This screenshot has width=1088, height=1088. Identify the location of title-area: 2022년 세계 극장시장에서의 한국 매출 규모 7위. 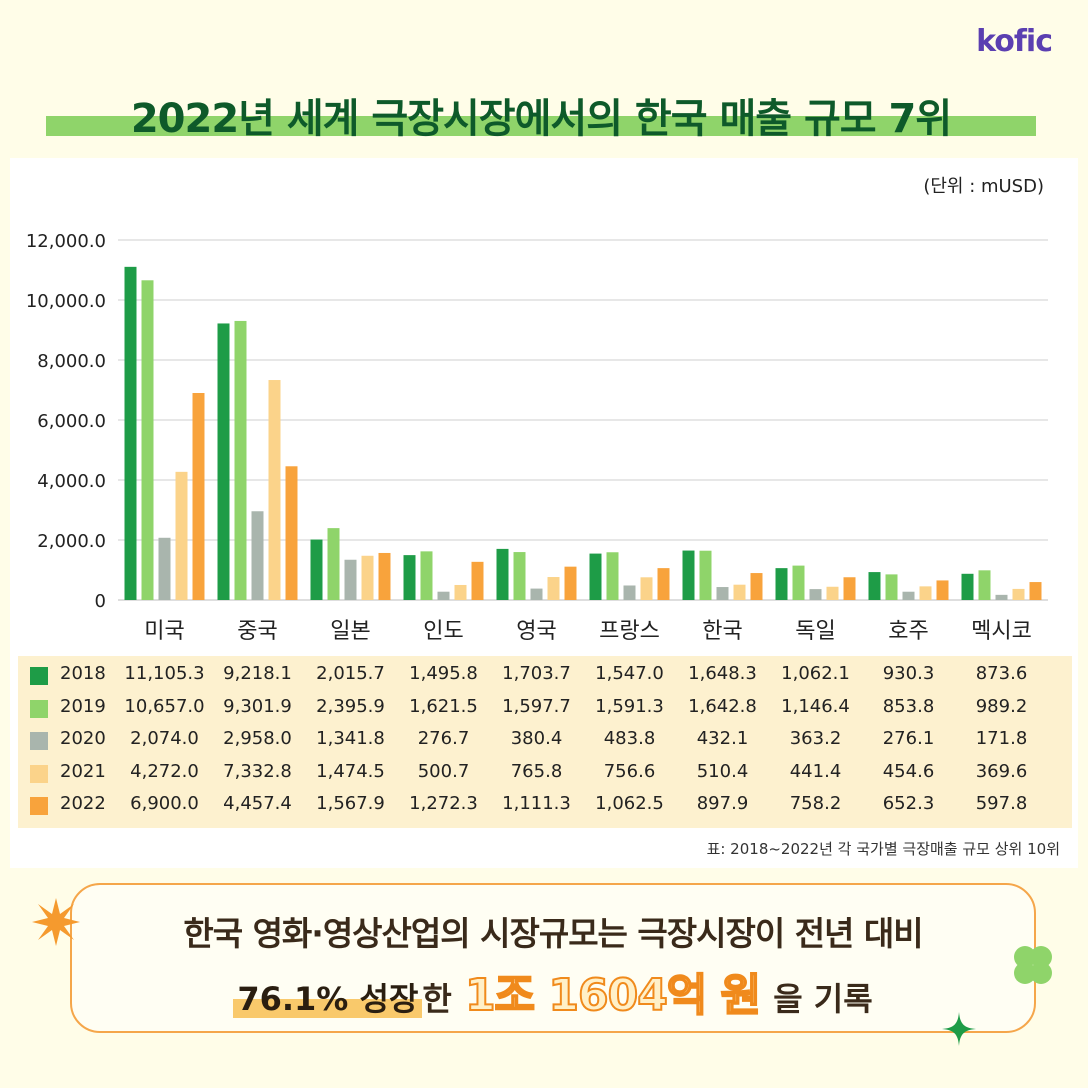
(541, 114).